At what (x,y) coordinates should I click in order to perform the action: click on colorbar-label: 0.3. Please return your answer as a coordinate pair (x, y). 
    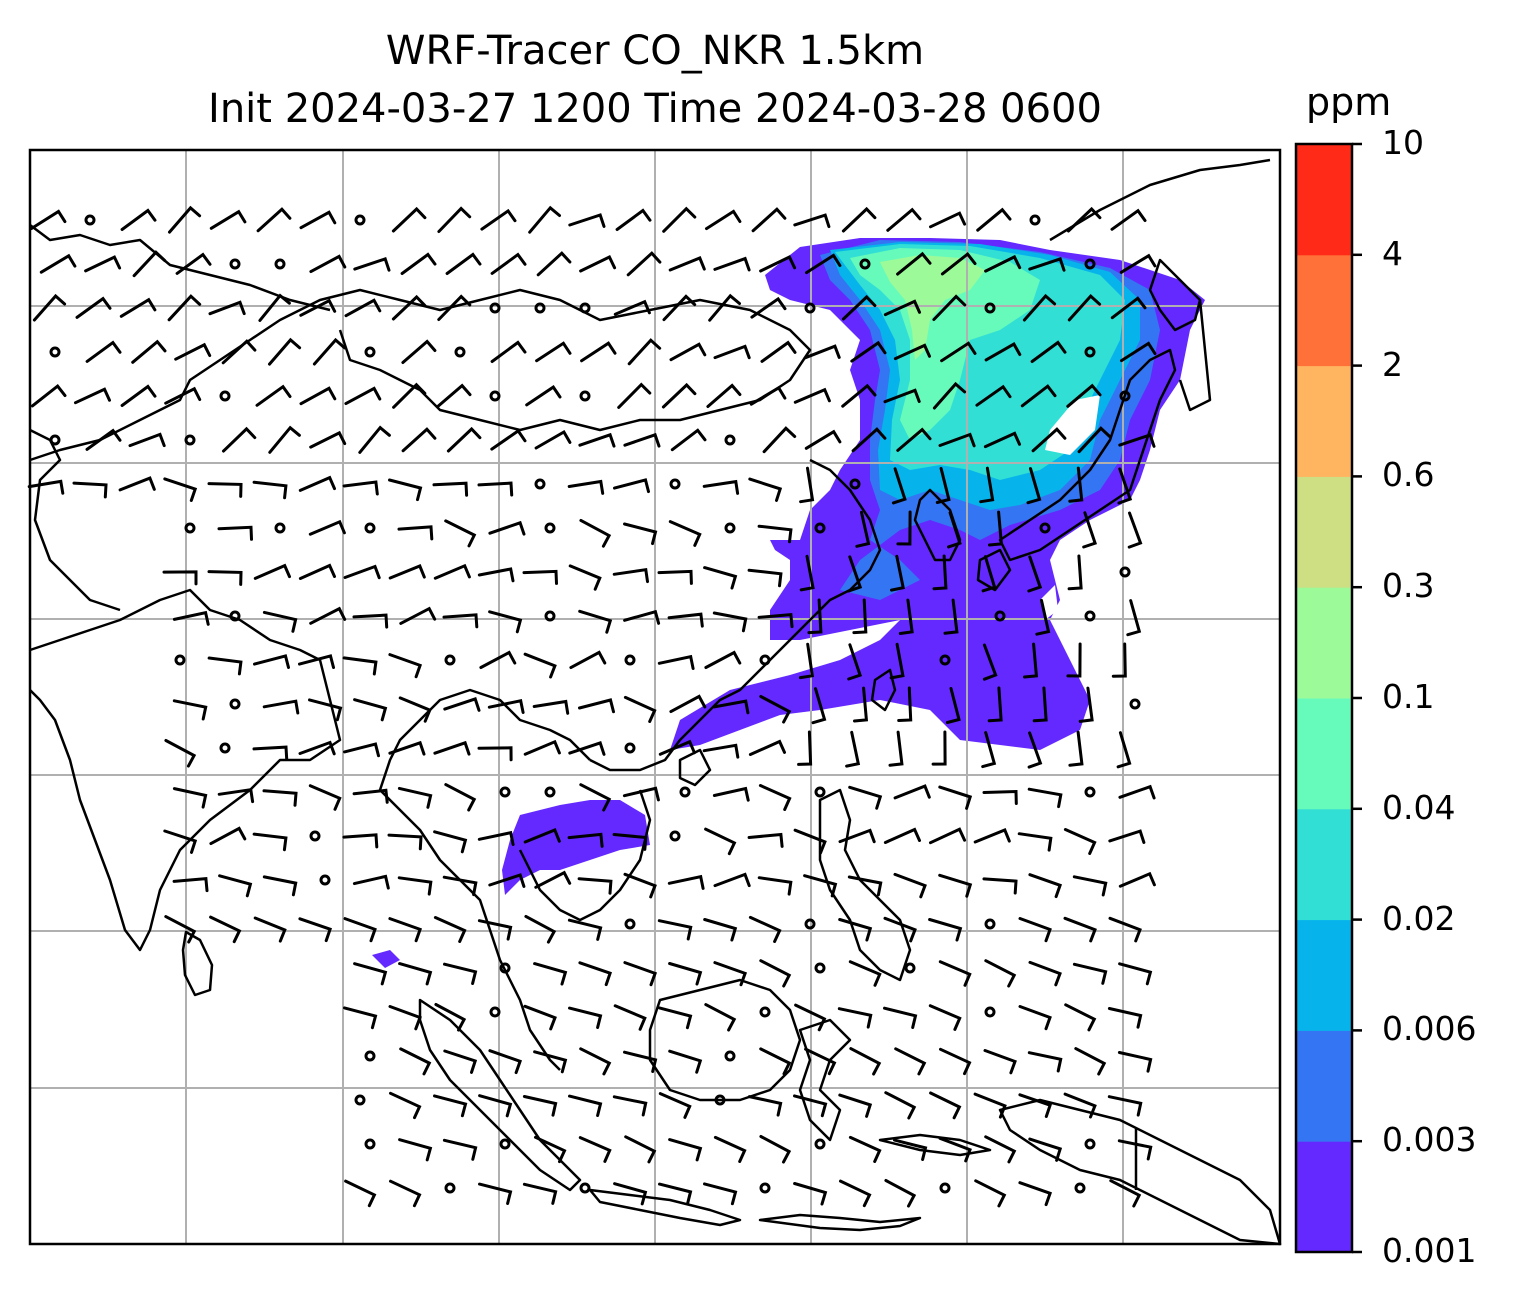
    Looking at the image, I should click on (1408, 586).